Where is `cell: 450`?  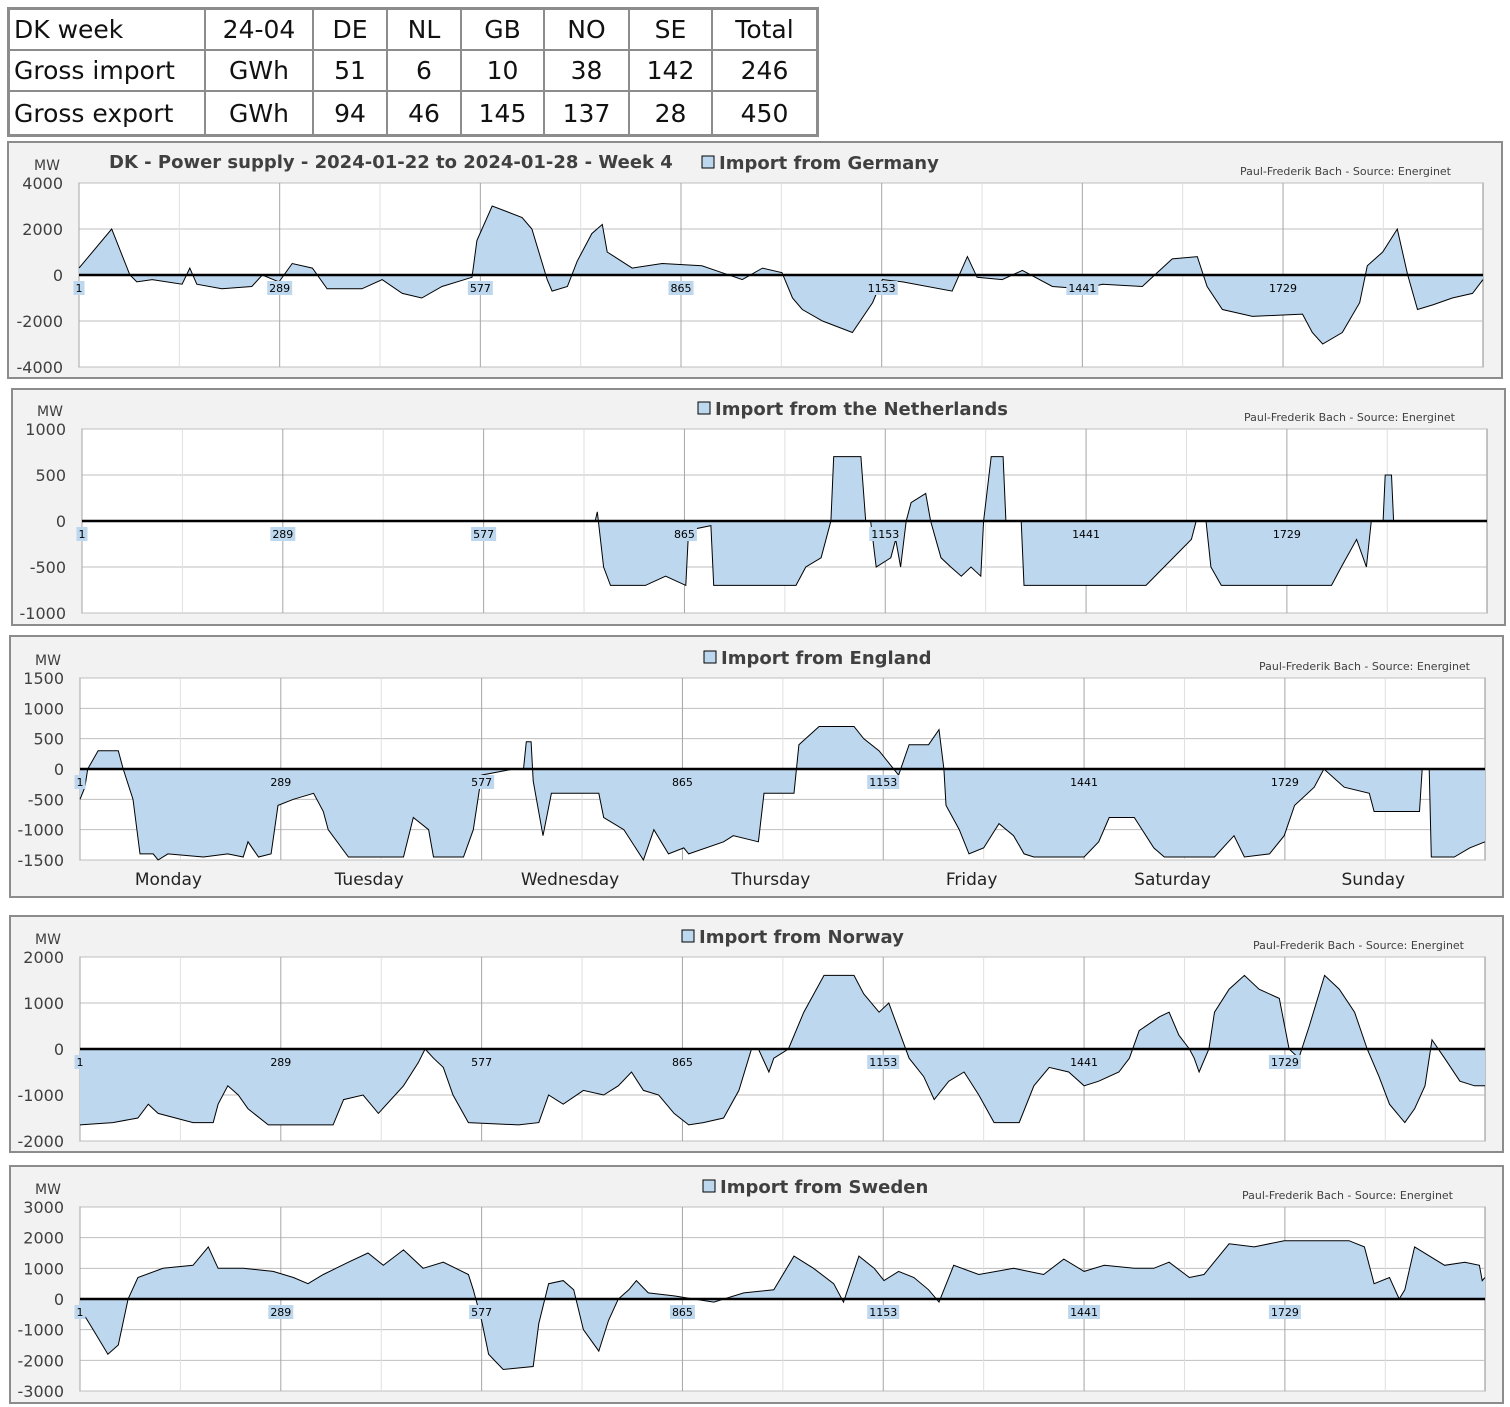
cell: 450 is located at coordinates (765, 113).